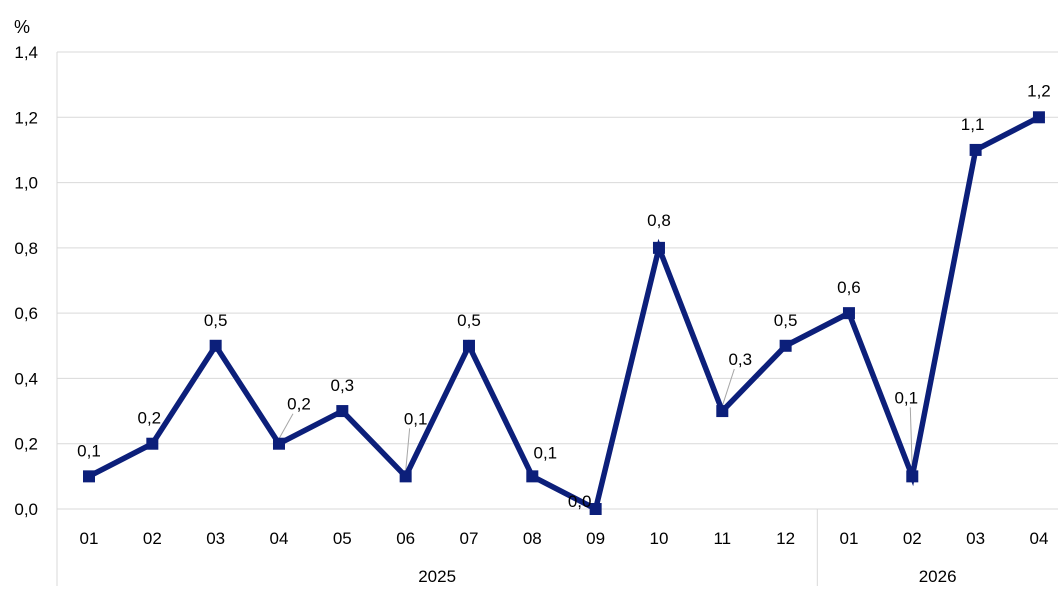 Image resolution: width=1058 pixels, height=591 pixels. Describe the element at coordinates (785, 538) in the screenshot. I see `x-tick-label: 12` at that location.